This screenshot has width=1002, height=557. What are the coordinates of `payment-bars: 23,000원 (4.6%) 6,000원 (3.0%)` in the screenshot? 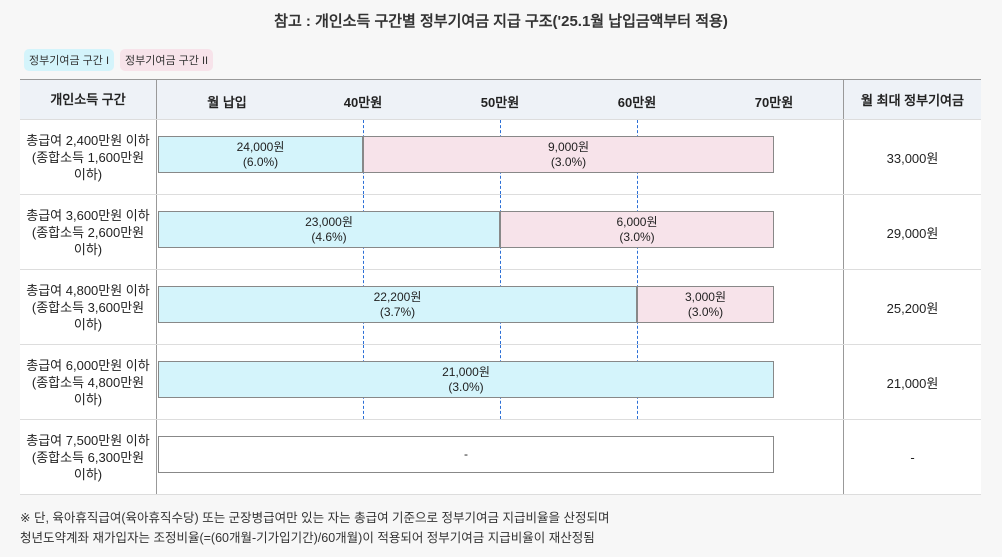 It's located at (500, 232).